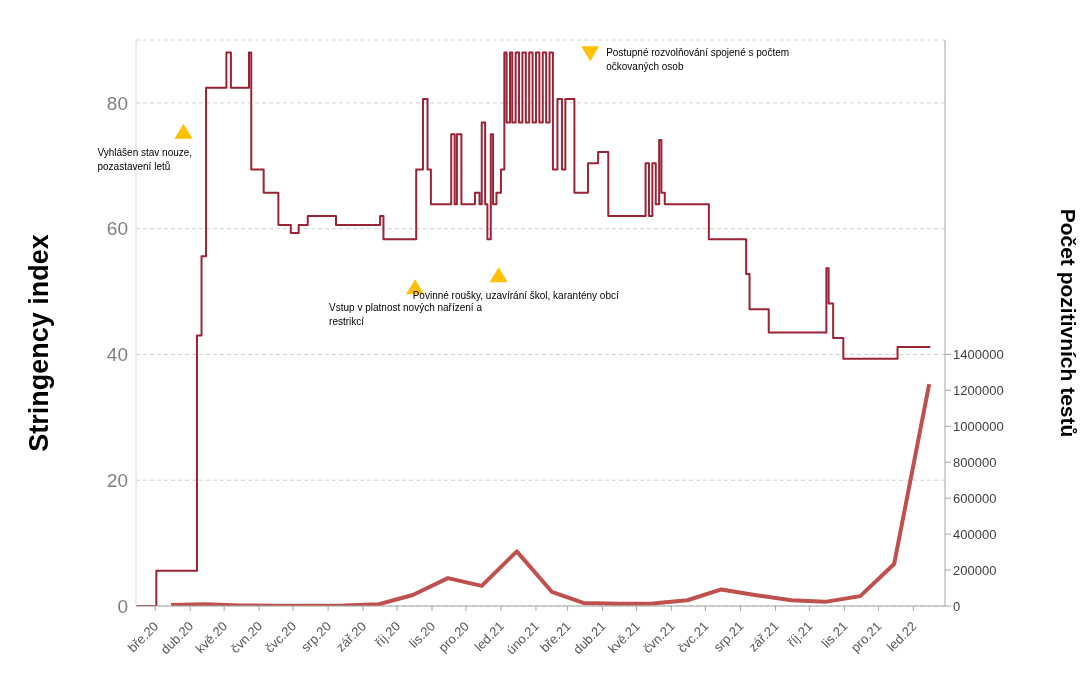  What do you see at coordinates (39, 343) in the screenshot?
I see `y-axis-title: Stringency index` at bounding box center [39, 343].